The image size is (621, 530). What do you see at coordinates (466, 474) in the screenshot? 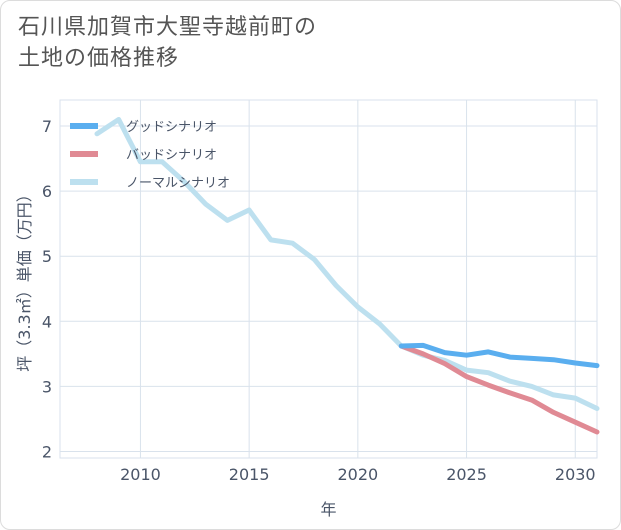
I see `x-tick-label: 2025` at bounding box center [466, 474].